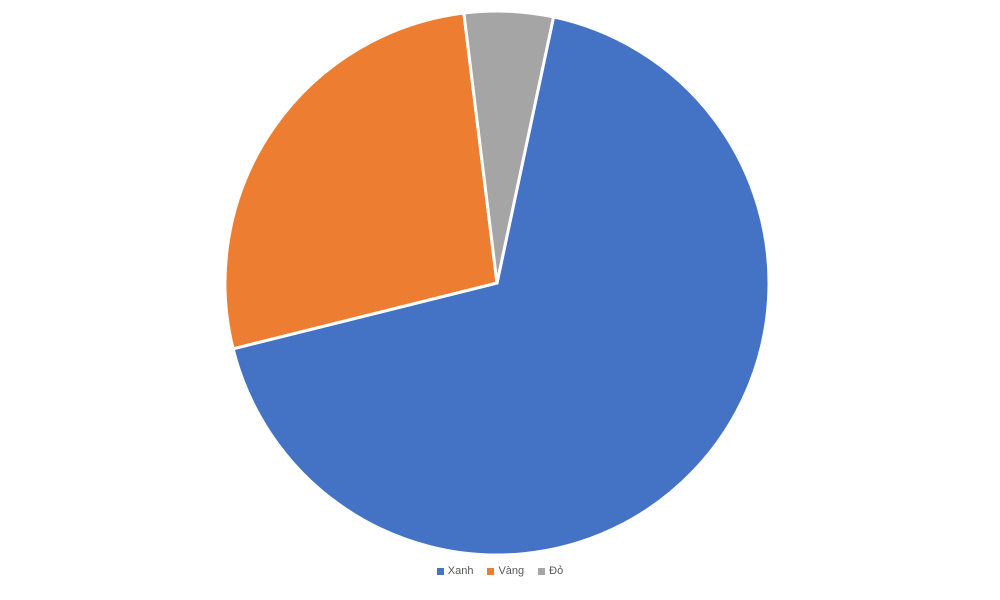 This screenshot has height=600, width=1000. I want to click on legend-label: Đỏ, so click(556, 571).